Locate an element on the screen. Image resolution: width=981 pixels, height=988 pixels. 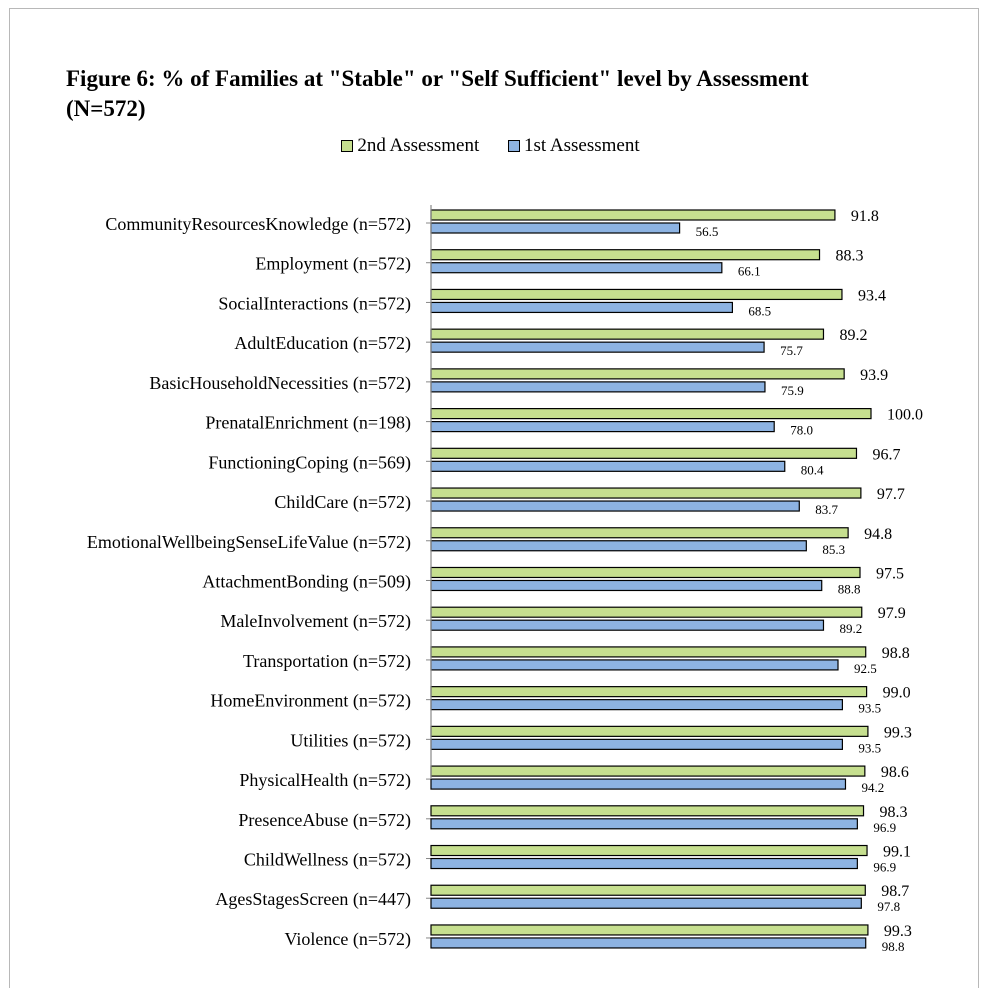
data-label-2nd-assessment: 93.4 is located at coordinates (872, 295).